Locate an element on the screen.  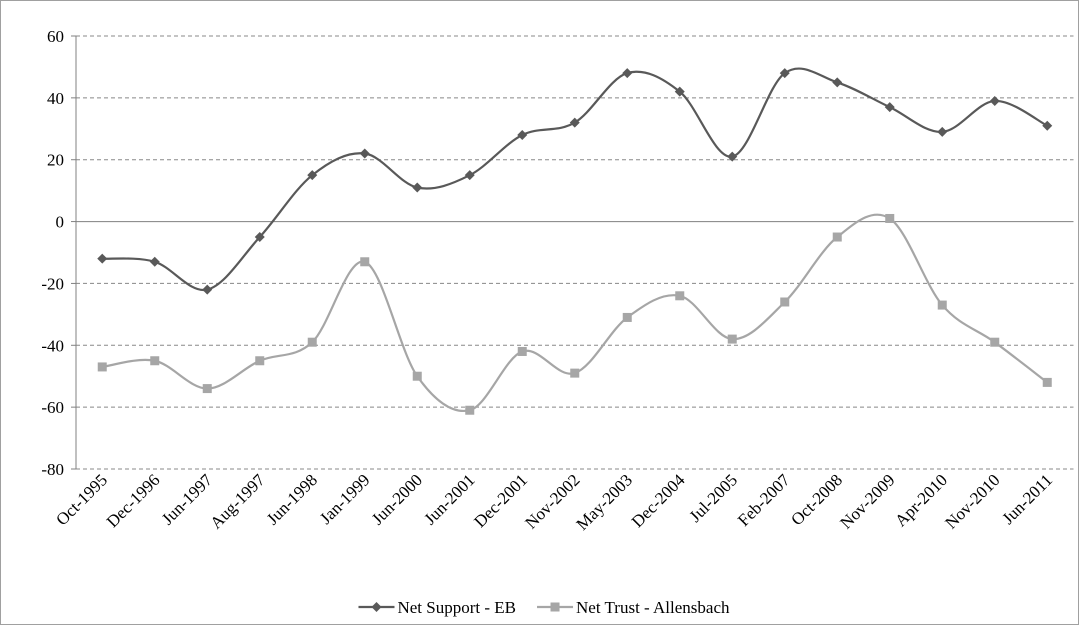
y-tick-label: 20 is located at coordinates (55, 160).